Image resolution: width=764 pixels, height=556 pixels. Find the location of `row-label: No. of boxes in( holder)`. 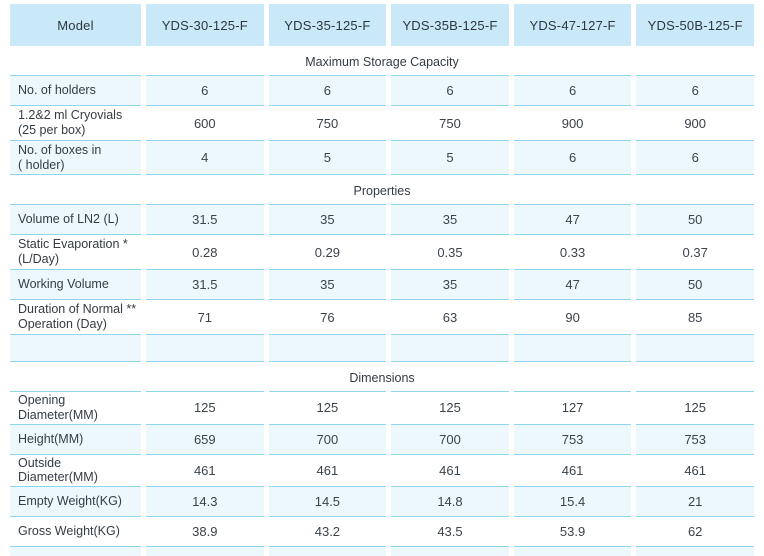

row-label: No. of boxes in( holder) is located at coordinates (75, 157).